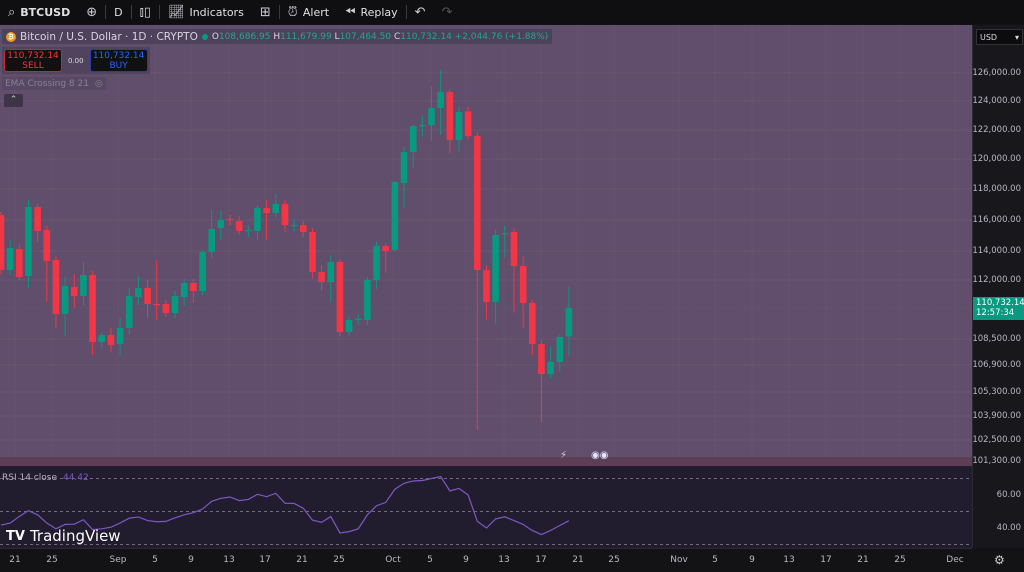  I want to click on spread-value: 0.00, so click(76, 60).